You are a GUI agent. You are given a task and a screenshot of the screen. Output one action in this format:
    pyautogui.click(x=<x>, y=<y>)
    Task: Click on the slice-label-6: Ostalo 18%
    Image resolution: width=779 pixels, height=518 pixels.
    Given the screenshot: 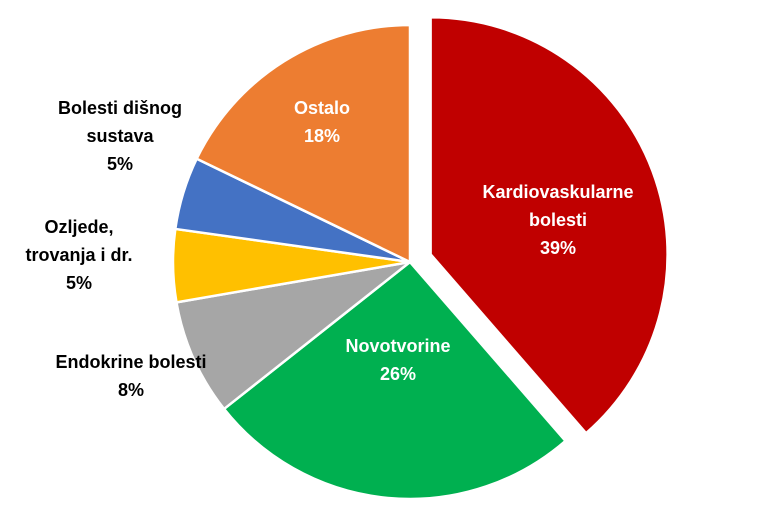 What is the action you would take?
    pyautogui.click(x=322, y=122)
    